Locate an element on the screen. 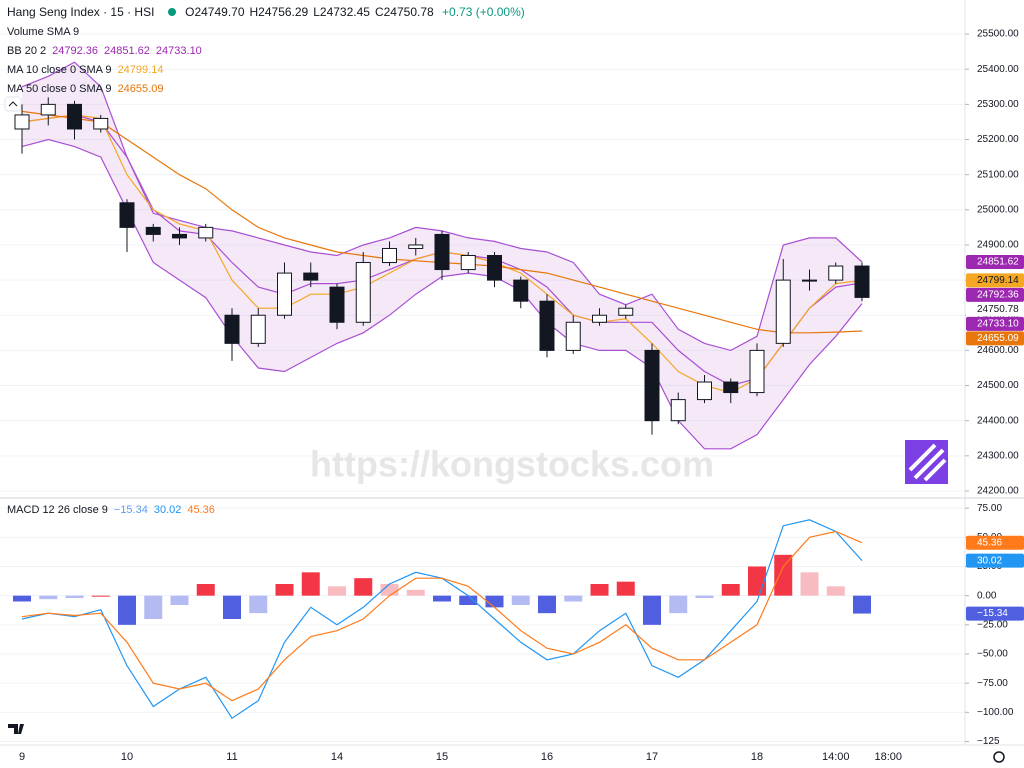 This screenshot has height=768, width=1024. ohlc-item: L24732.45 is located at coordinates (341, 12).